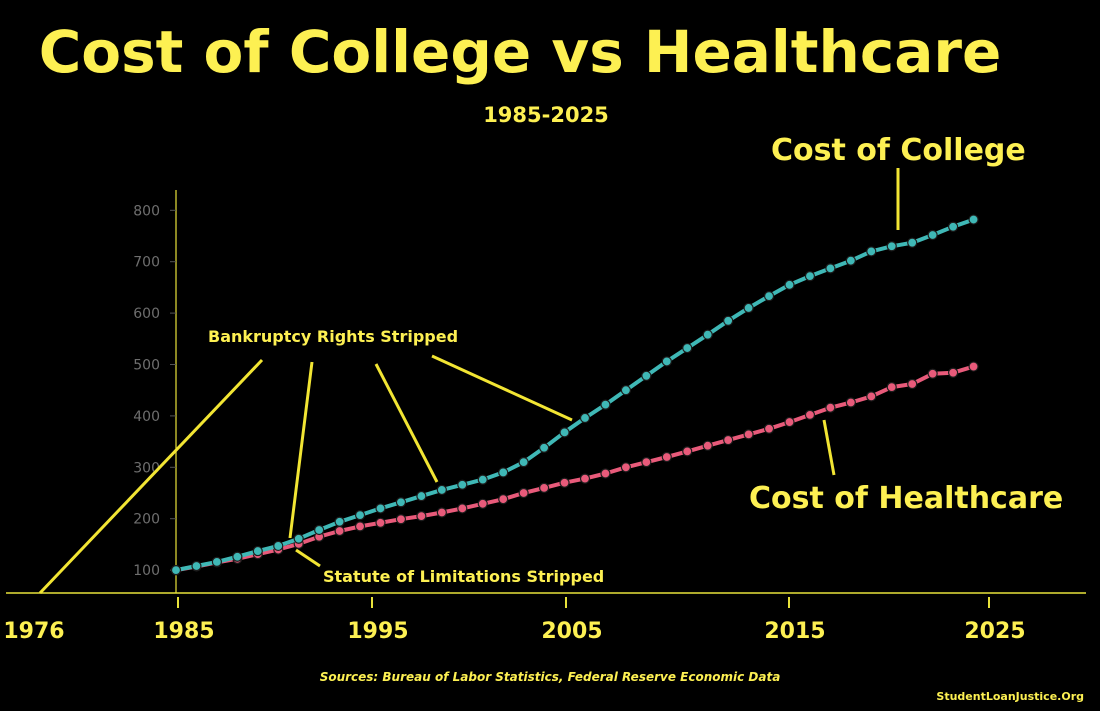 The height and width of the screenshot is (711, 1100). Describe the element at coordinates (1010, 696) in the screenshot. I see `credit-link: StudentLoanJustice.Org` at that location.